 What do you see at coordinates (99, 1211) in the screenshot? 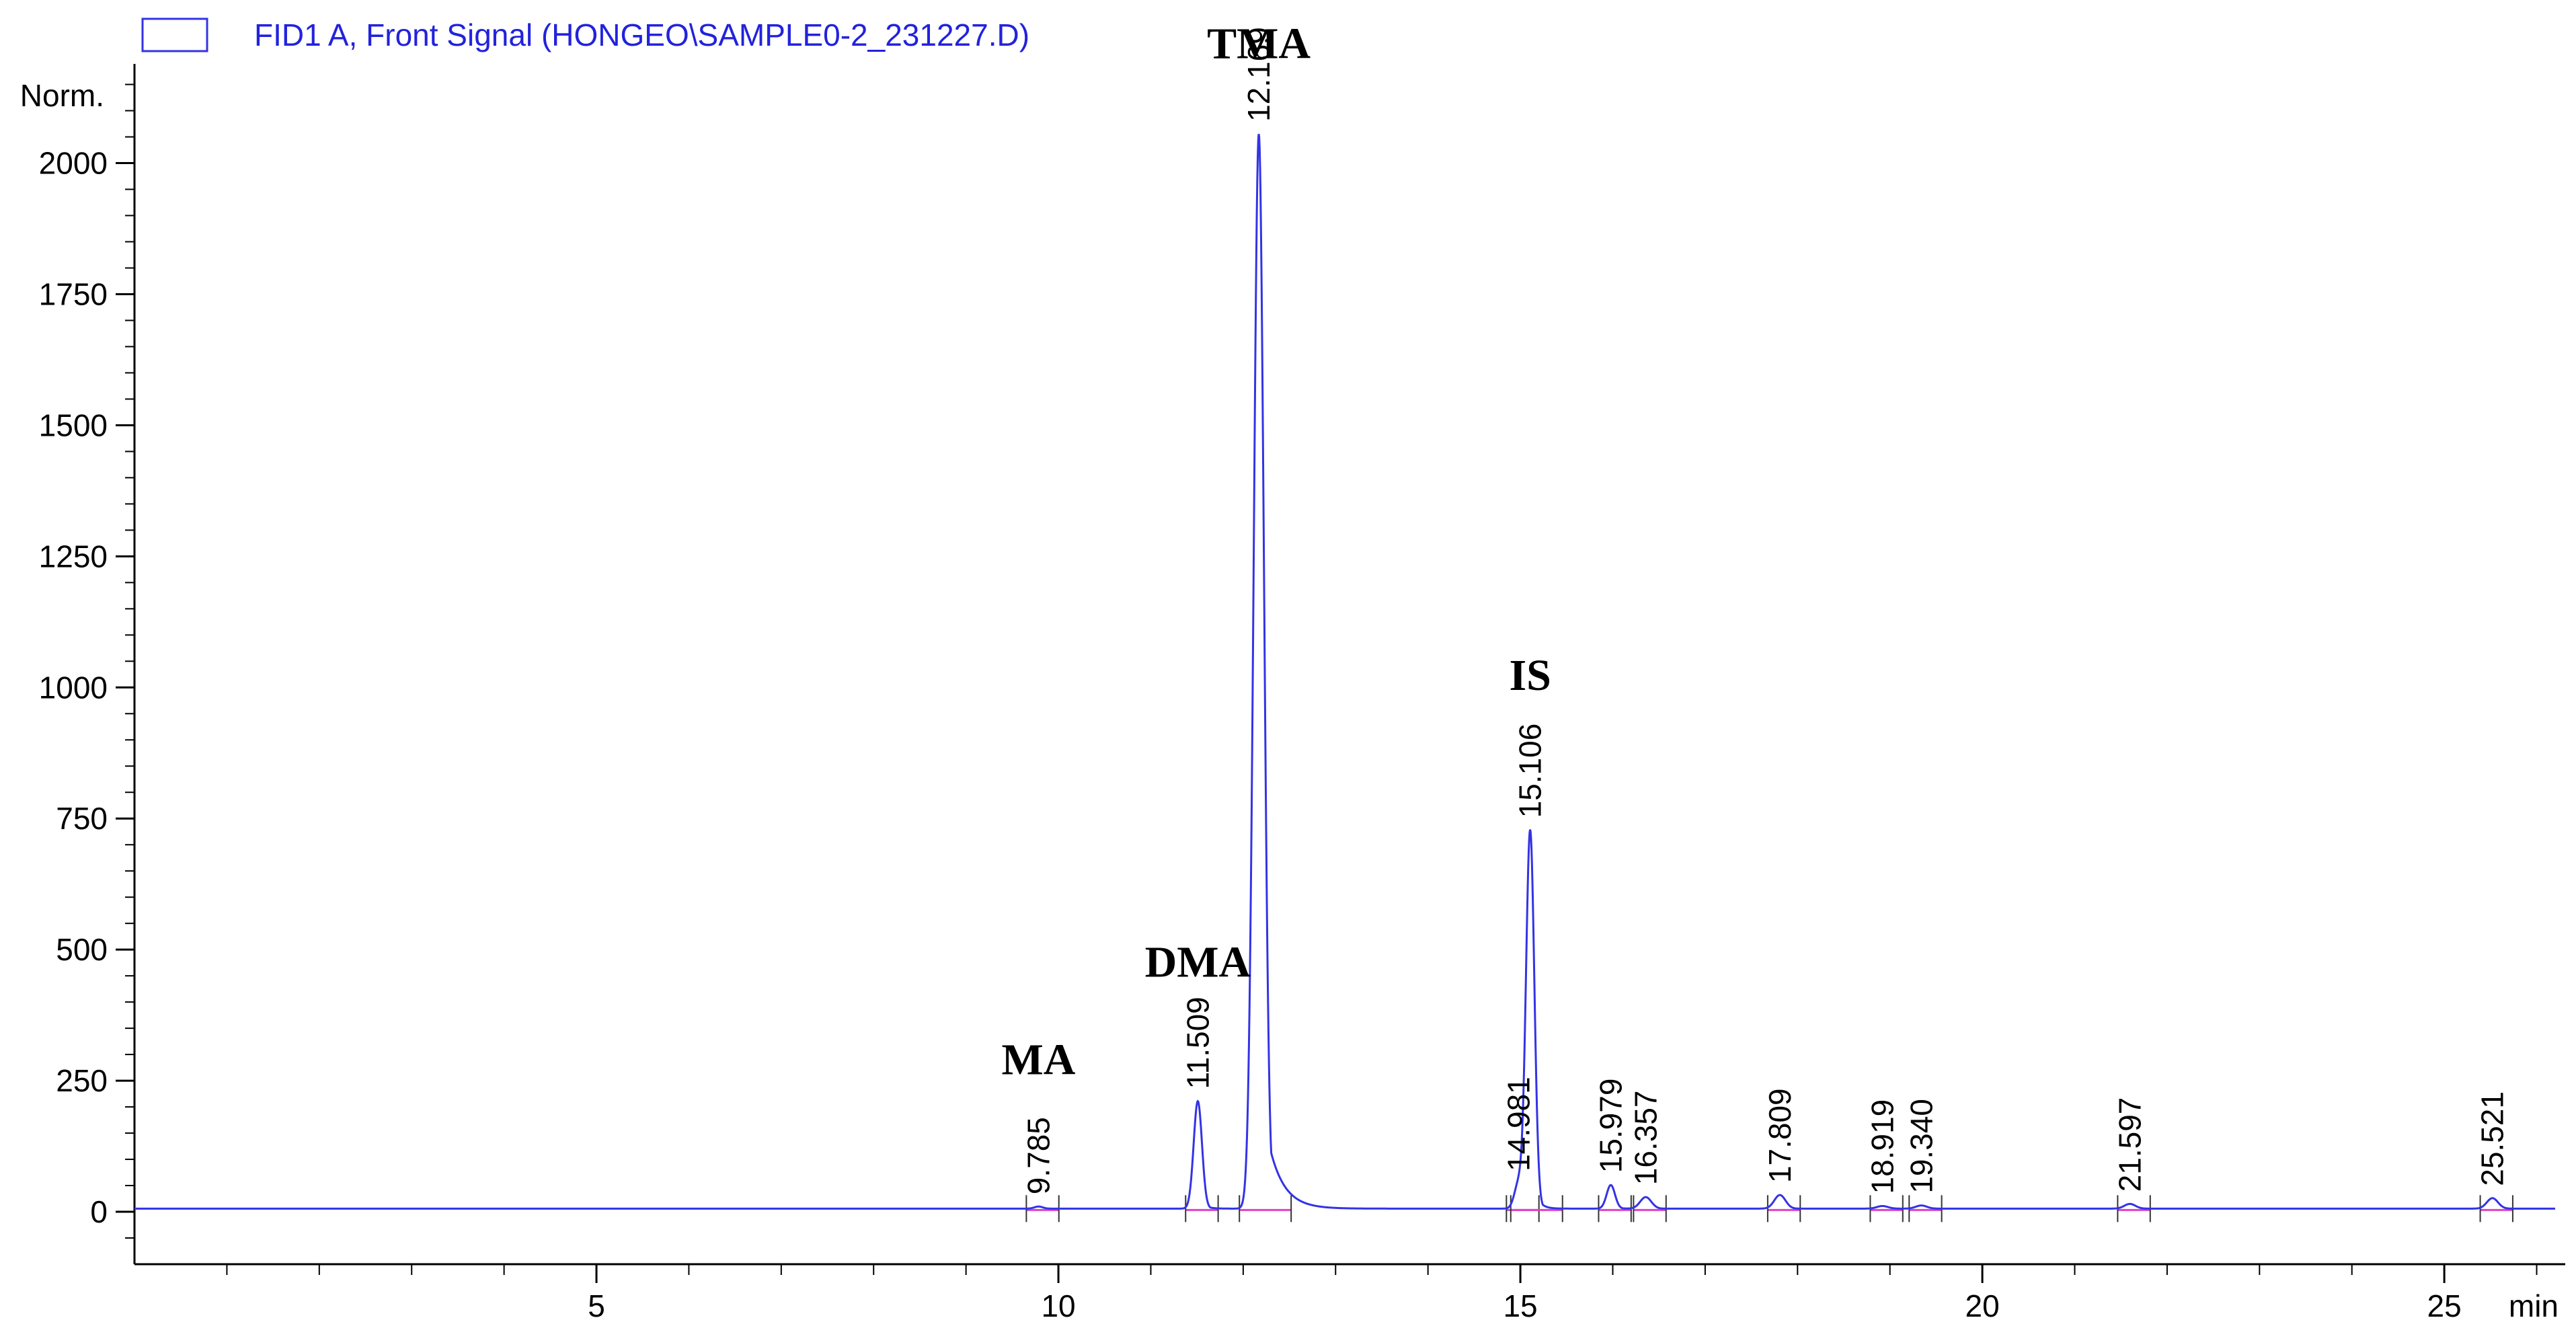
I see `y-tick-label: 0` at bounding box center [99, 1211].